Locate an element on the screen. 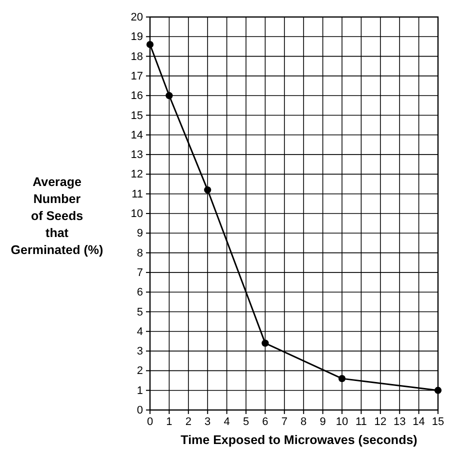  x-tick-label: 12 is located at coordinates (380, 422).